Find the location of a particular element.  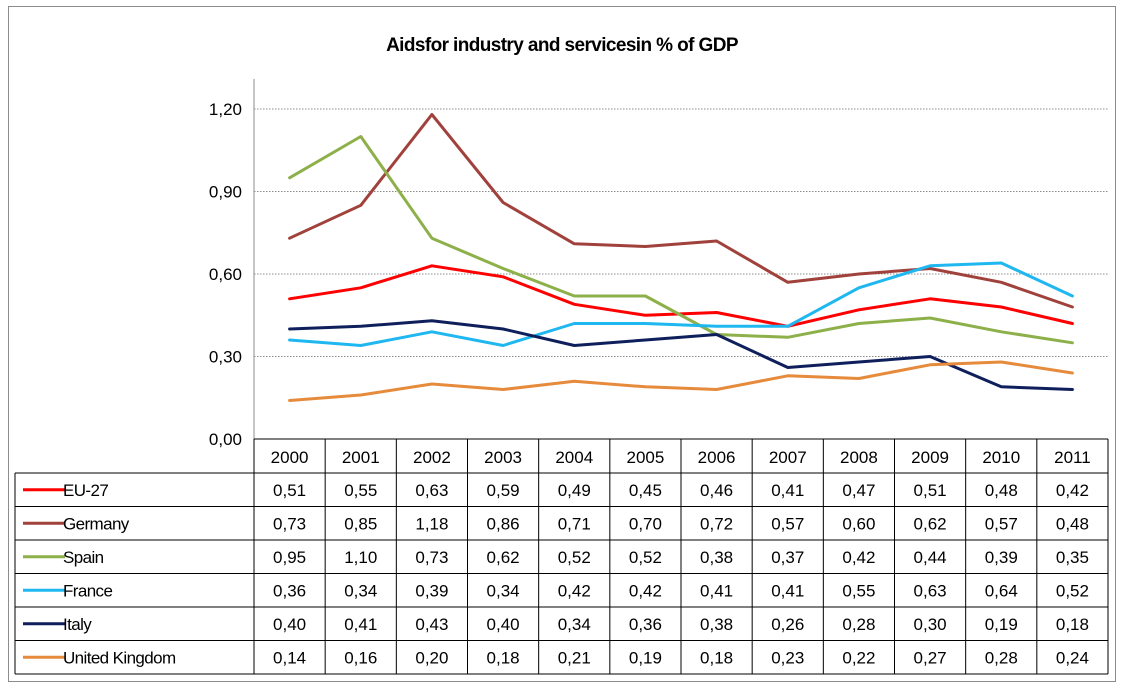

legend-label: France is located at coordinates (87, 590).